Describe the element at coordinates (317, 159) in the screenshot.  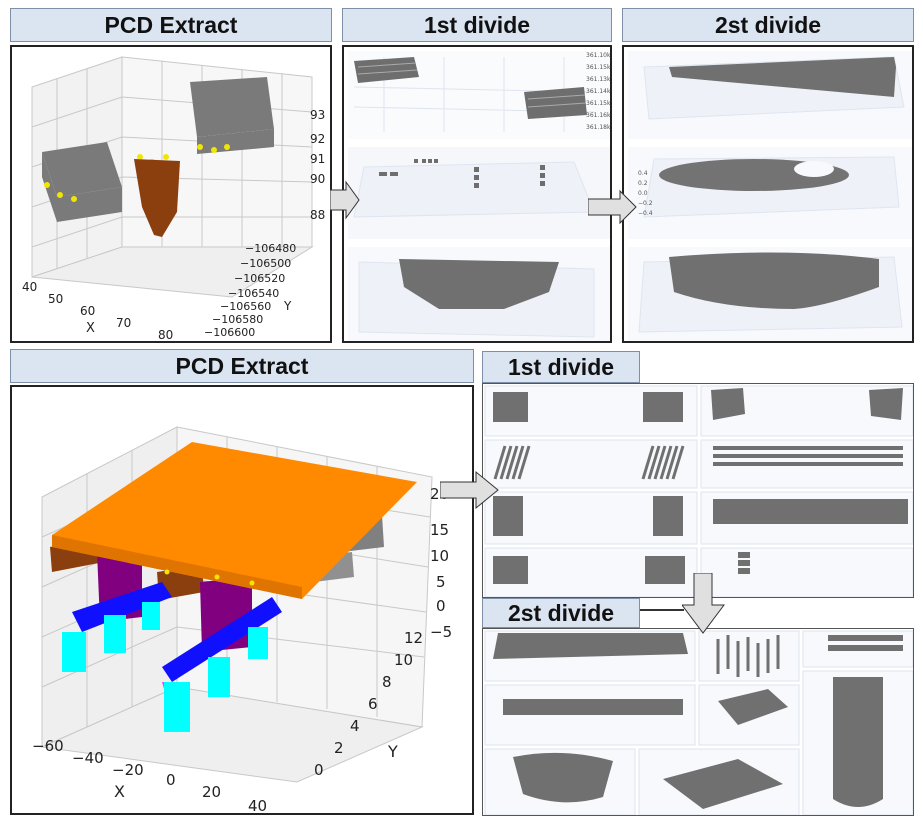
I see `svg-text: 91` at that location.